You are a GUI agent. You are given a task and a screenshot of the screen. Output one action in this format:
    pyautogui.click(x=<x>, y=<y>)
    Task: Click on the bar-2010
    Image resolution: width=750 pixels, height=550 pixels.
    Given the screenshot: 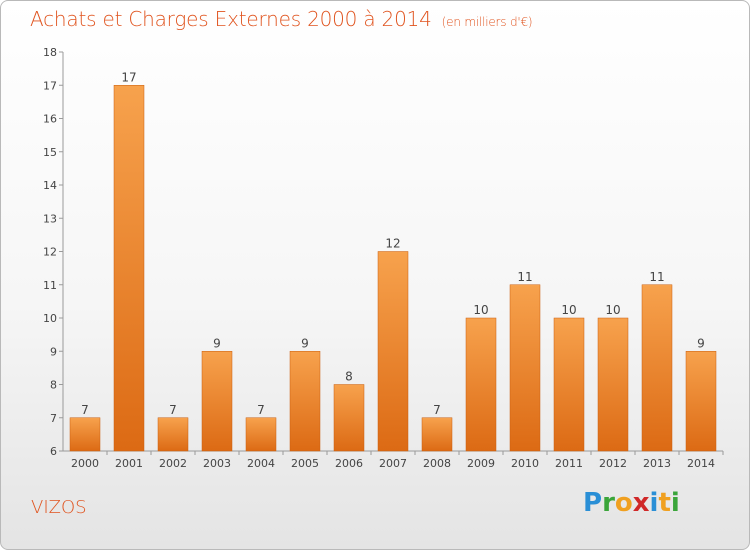 What is the action you would take?
    pyautogui.click(x=525, y=368)
    